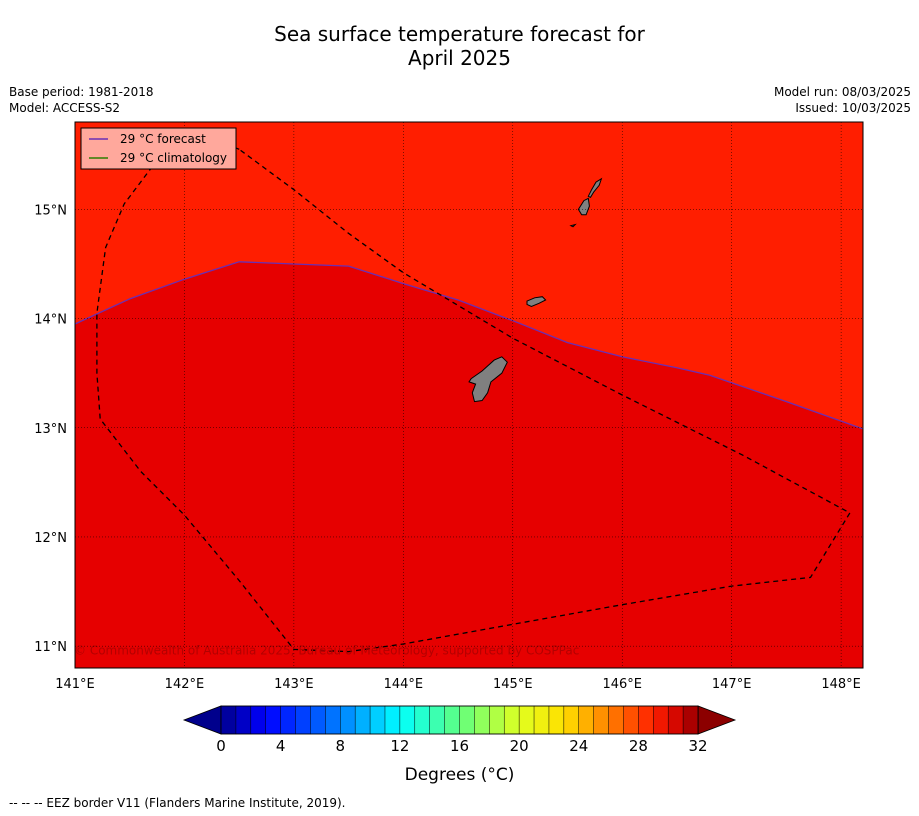  I want to click on lon-tick-label: 141°E, so click(75, 684).